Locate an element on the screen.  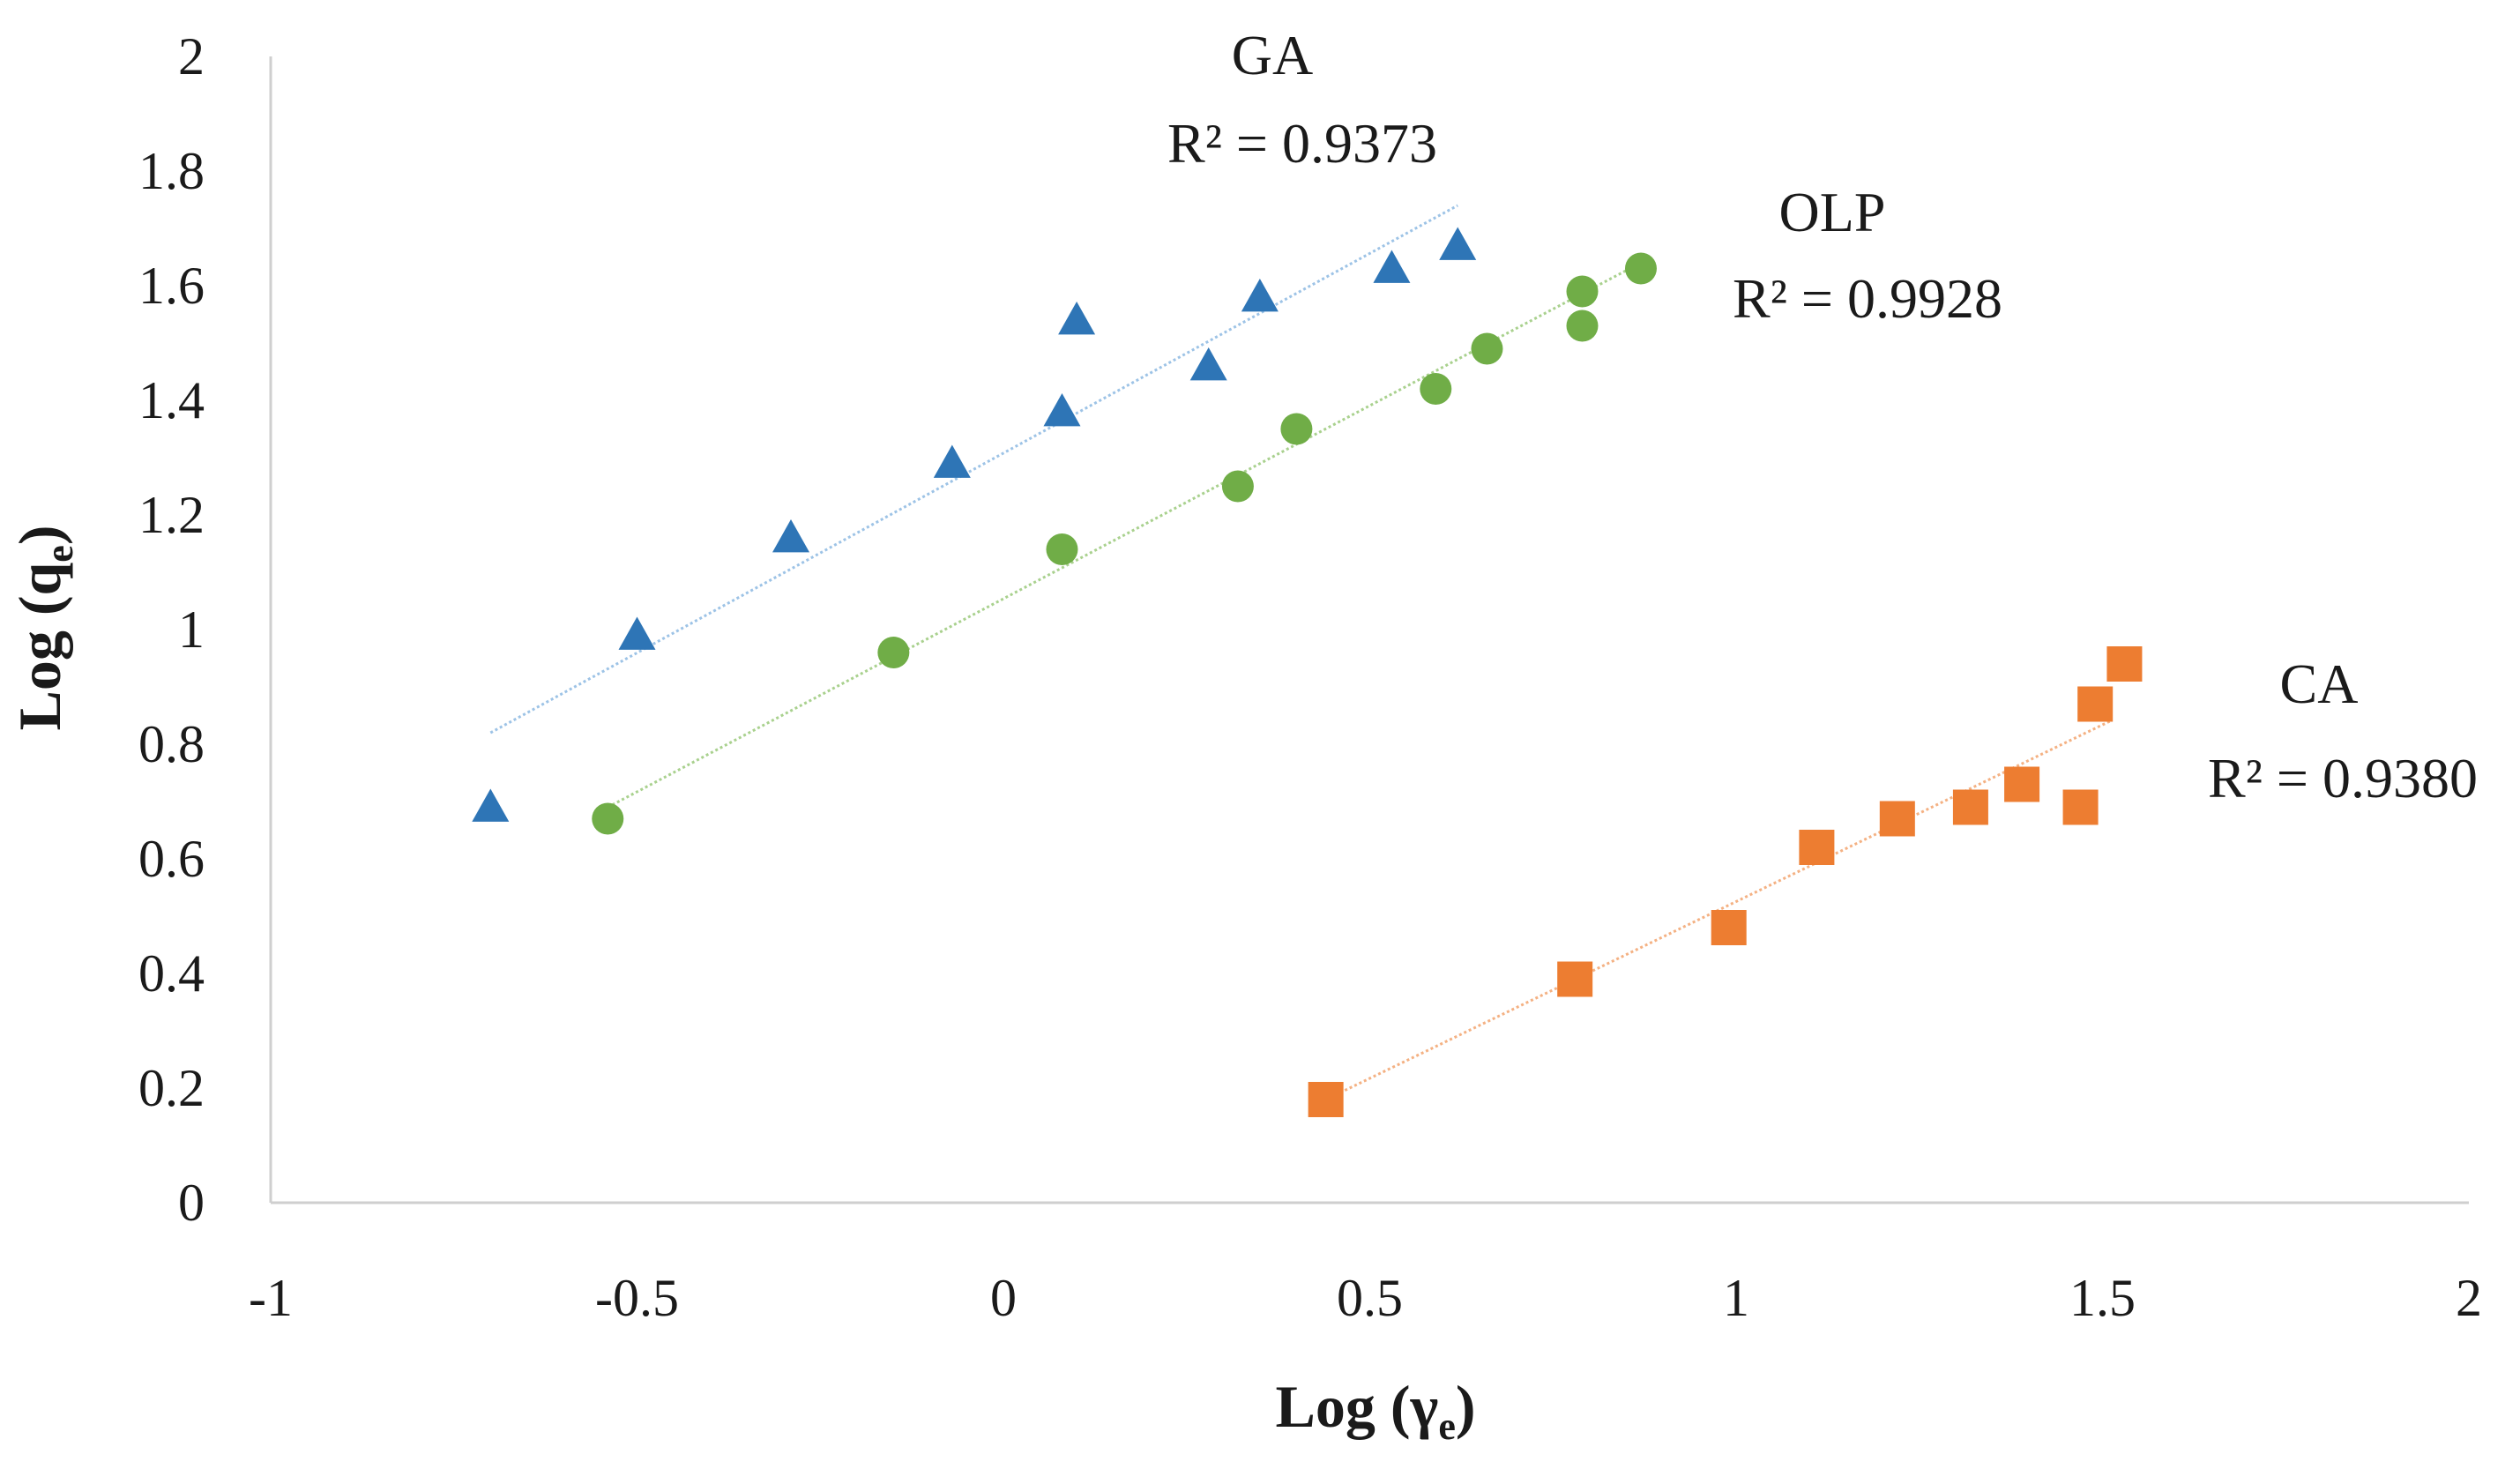
y-tick-label: 0 is located at coordinates (191, 1203).